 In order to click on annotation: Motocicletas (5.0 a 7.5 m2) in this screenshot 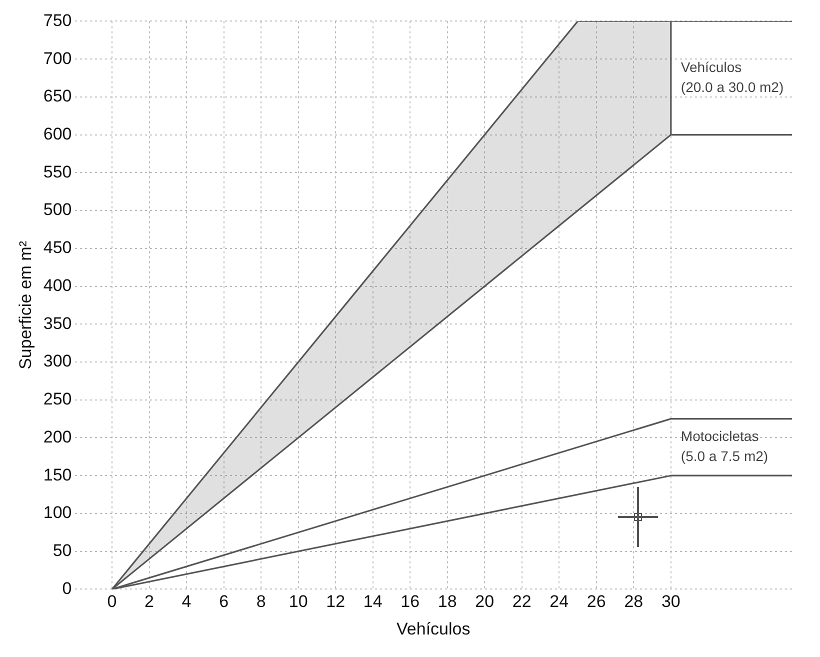, I will do `click(724, 446)`.